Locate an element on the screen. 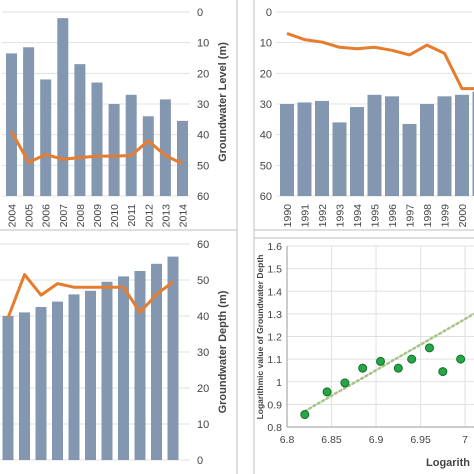  trendline is located at coordinates (388, 362).